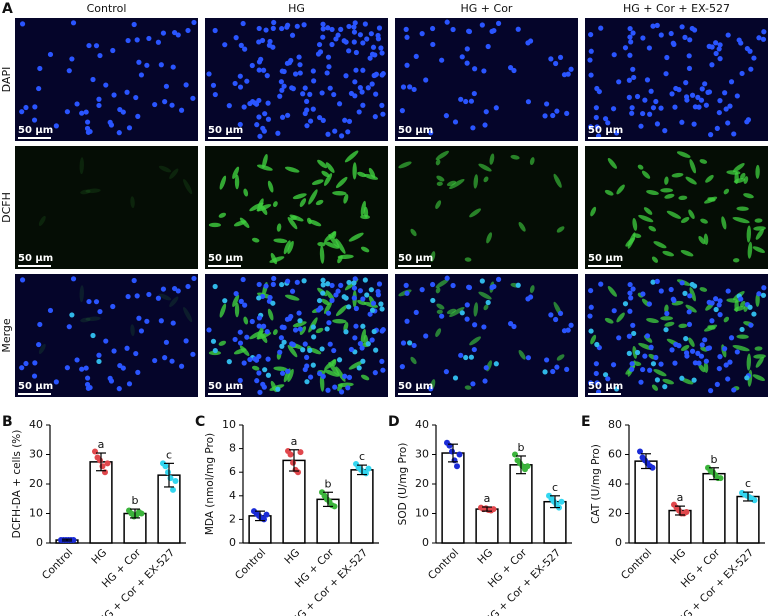  Describe the element at coordinates (36, 454) in the screenshot. I see `y-tick-label: 30` at that location.